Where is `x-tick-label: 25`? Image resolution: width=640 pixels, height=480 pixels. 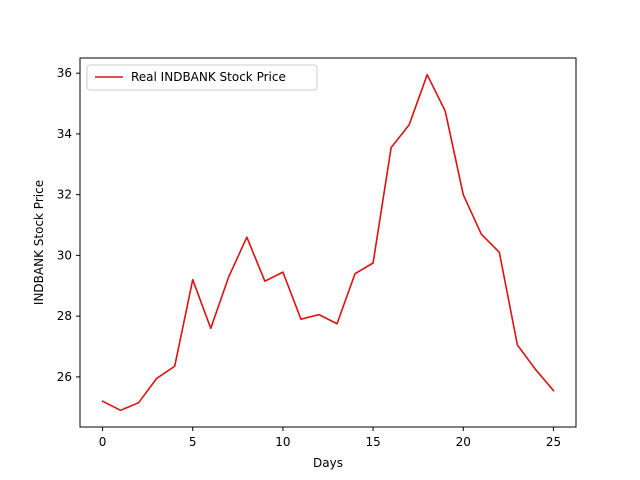
x-tick-label: 25 is located at coordinates (553, 442).